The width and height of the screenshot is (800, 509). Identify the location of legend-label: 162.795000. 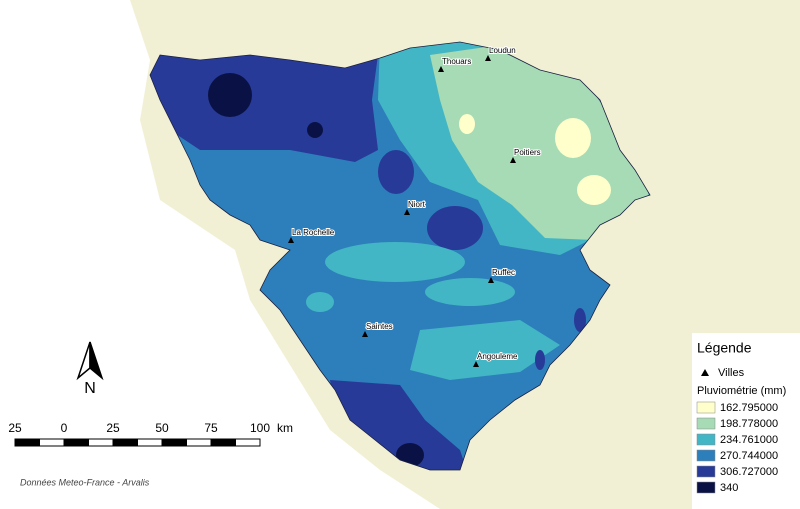
(749, 408).